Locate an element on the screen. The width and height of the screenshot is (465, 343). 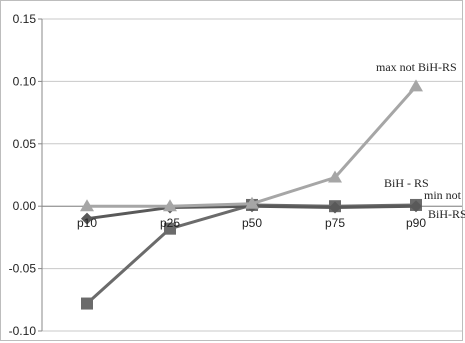
y-tick-label: 0.05 is located at coordinates (25, 144).